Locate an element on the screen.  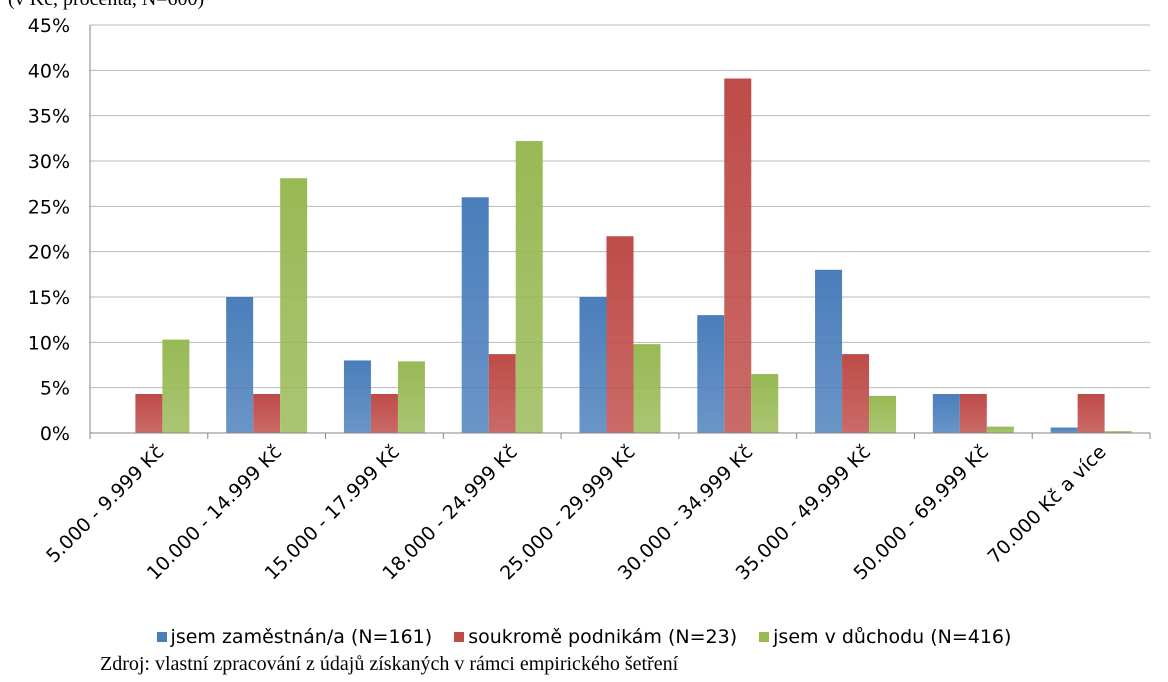
y-tick-label: 10% is located at coordinates (49, 343).